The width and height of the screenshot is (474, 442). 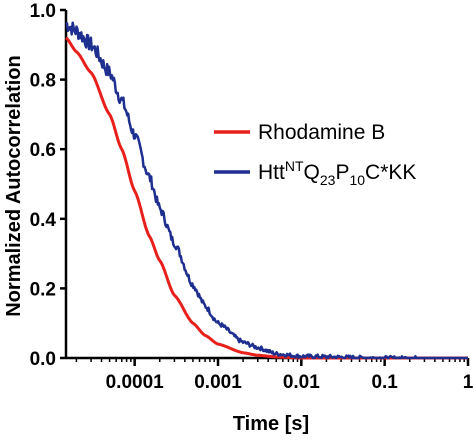 I want to click on y-axis-title: Normalized Autocorrelation, so click(x=14, y=186).